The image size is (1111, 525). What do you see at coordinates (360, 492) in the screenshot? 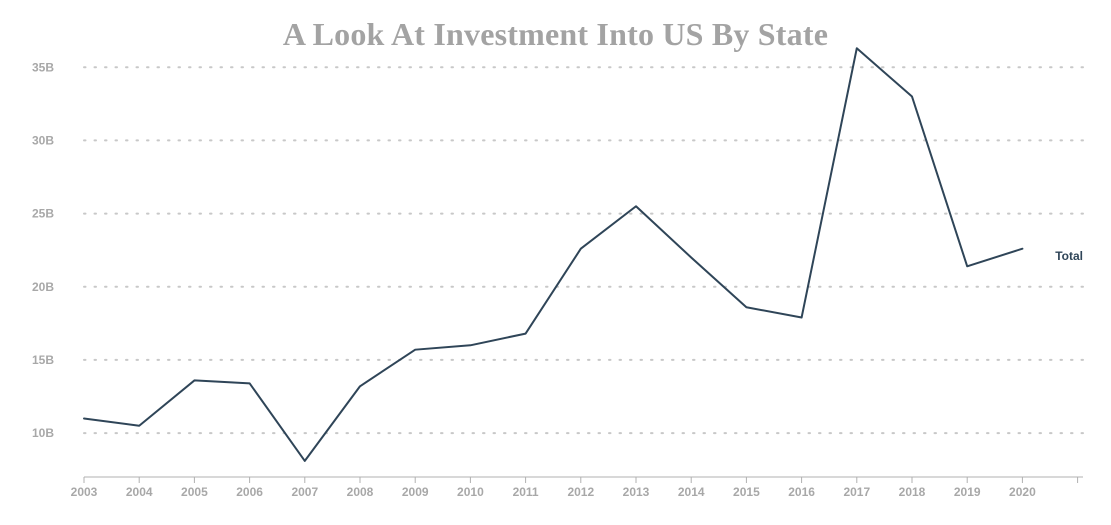
I see `x-tick-label: 2008` at bounding box center [360, 492].